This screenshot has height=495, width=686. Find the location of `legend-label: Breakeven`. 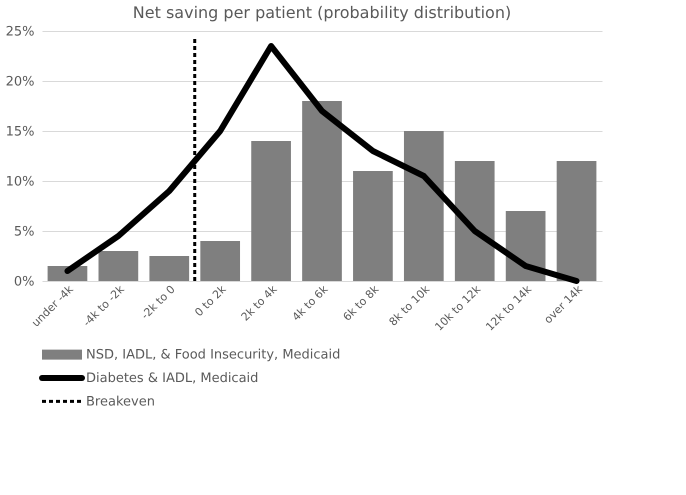

legend-label: Breakeven is located at coordinates (120, 402).